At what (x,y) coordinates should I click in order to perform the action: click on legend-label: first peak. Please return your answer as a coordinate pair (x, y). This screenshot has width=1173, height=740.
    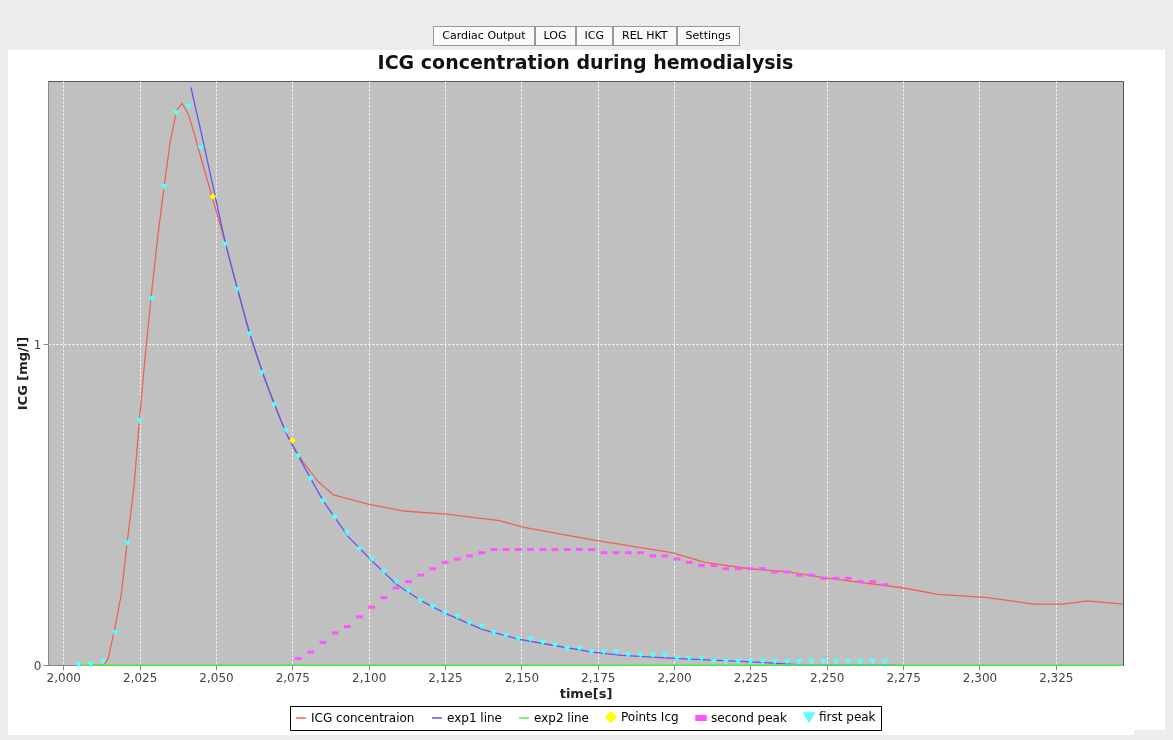
    Looking at the image, I should click on (847, 717).